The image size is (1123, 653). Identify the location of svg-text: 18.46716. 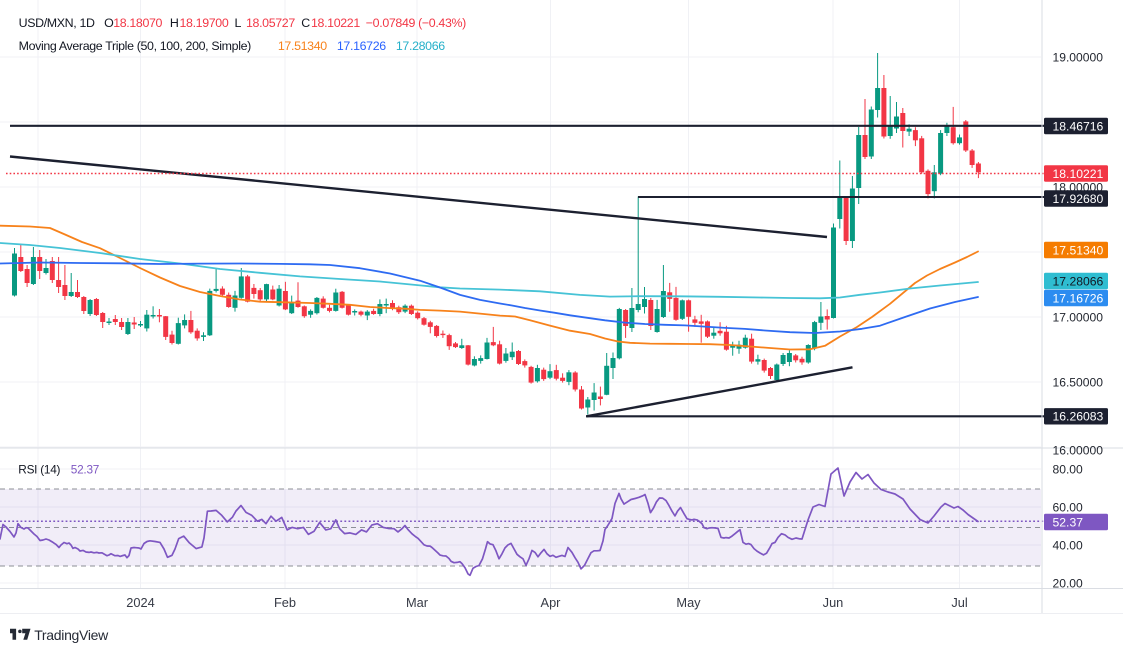
(1078, 126).